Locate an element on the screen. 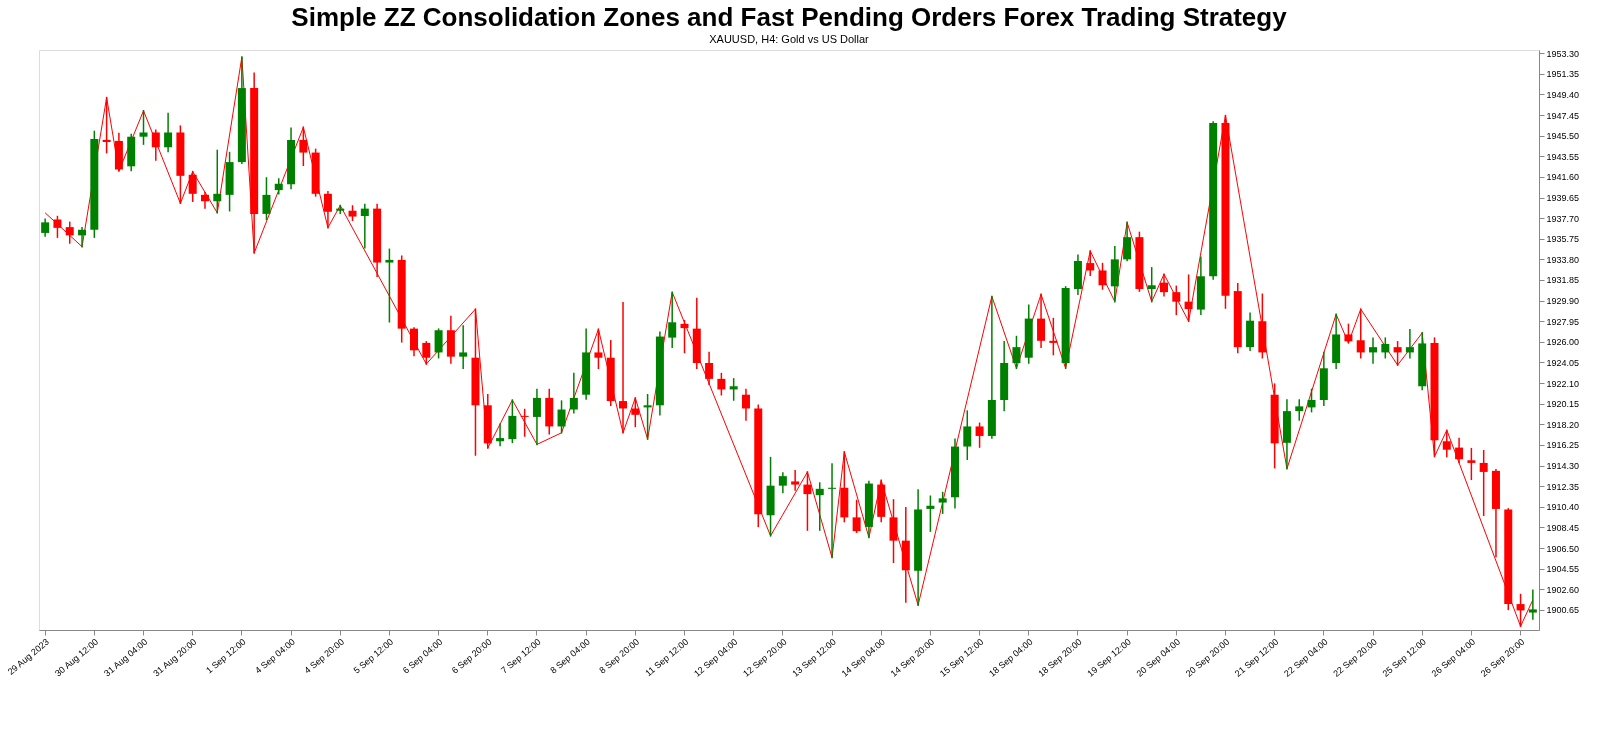  y-tick-label: 1951.35 is located at coordinates (1563, 74).